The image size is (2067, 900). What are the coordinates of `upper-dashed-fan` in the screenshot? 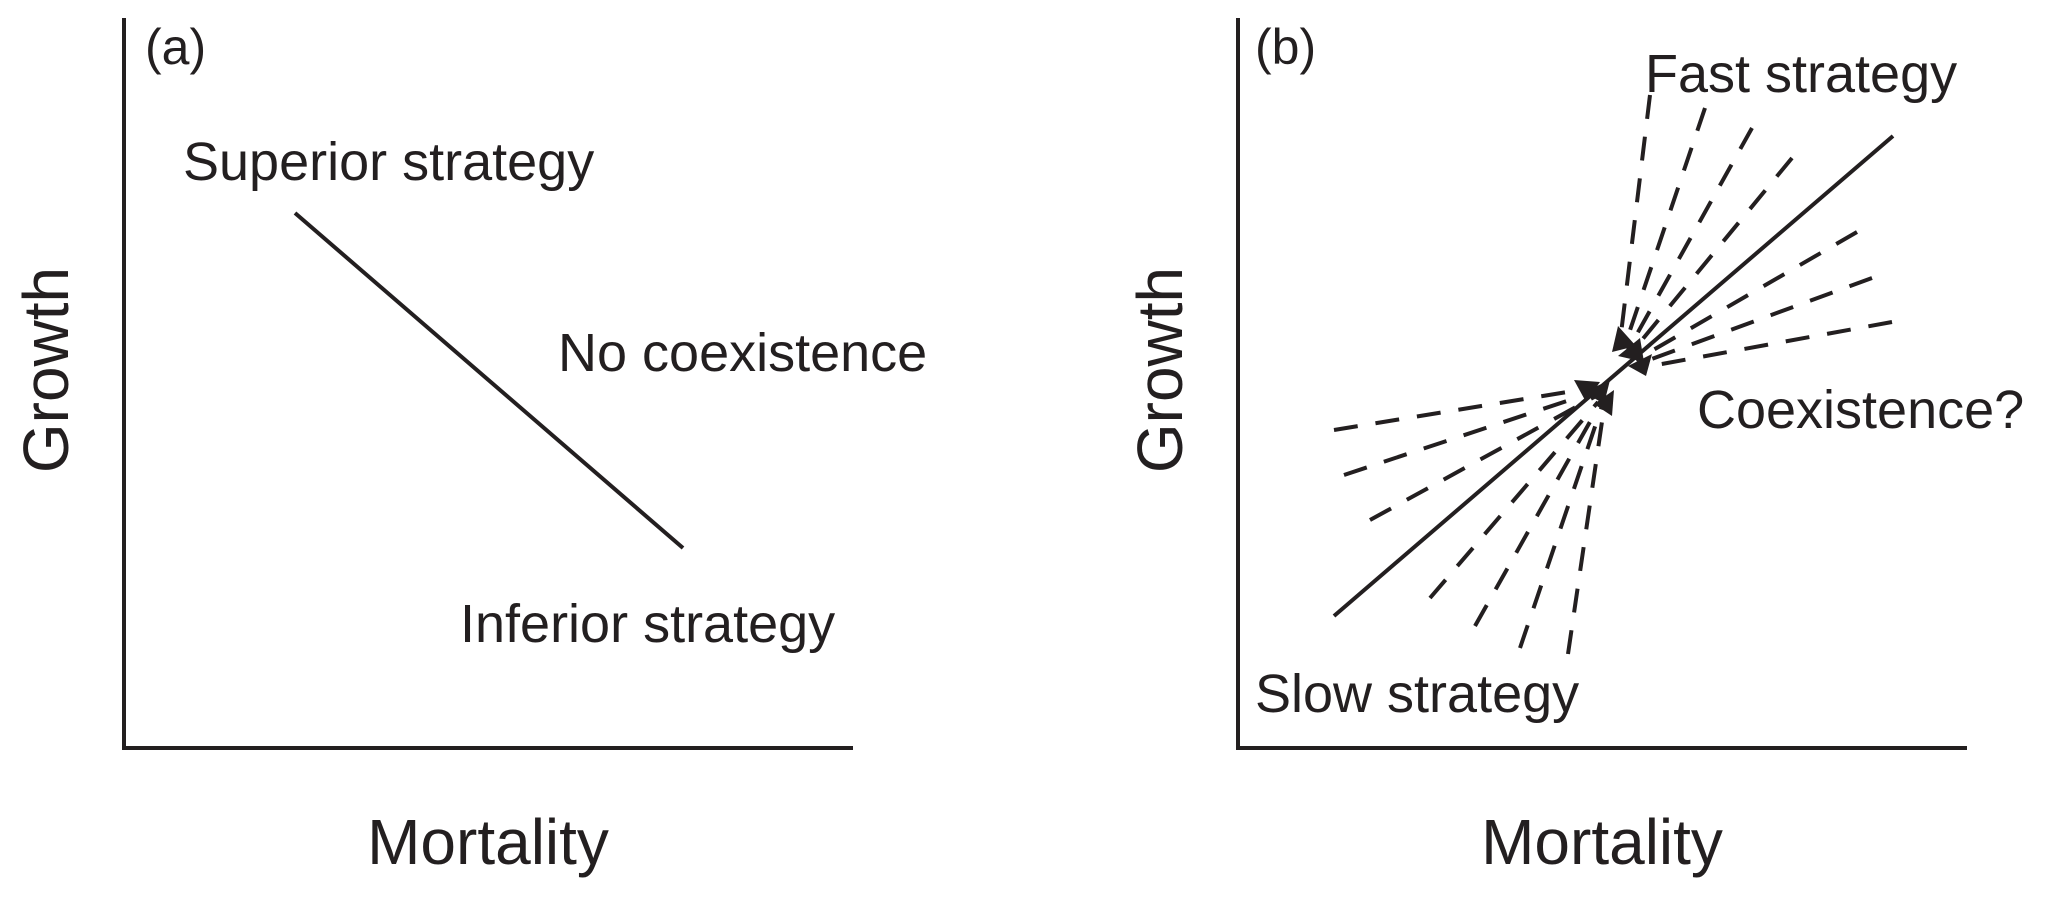 It's located at (1752, 235).